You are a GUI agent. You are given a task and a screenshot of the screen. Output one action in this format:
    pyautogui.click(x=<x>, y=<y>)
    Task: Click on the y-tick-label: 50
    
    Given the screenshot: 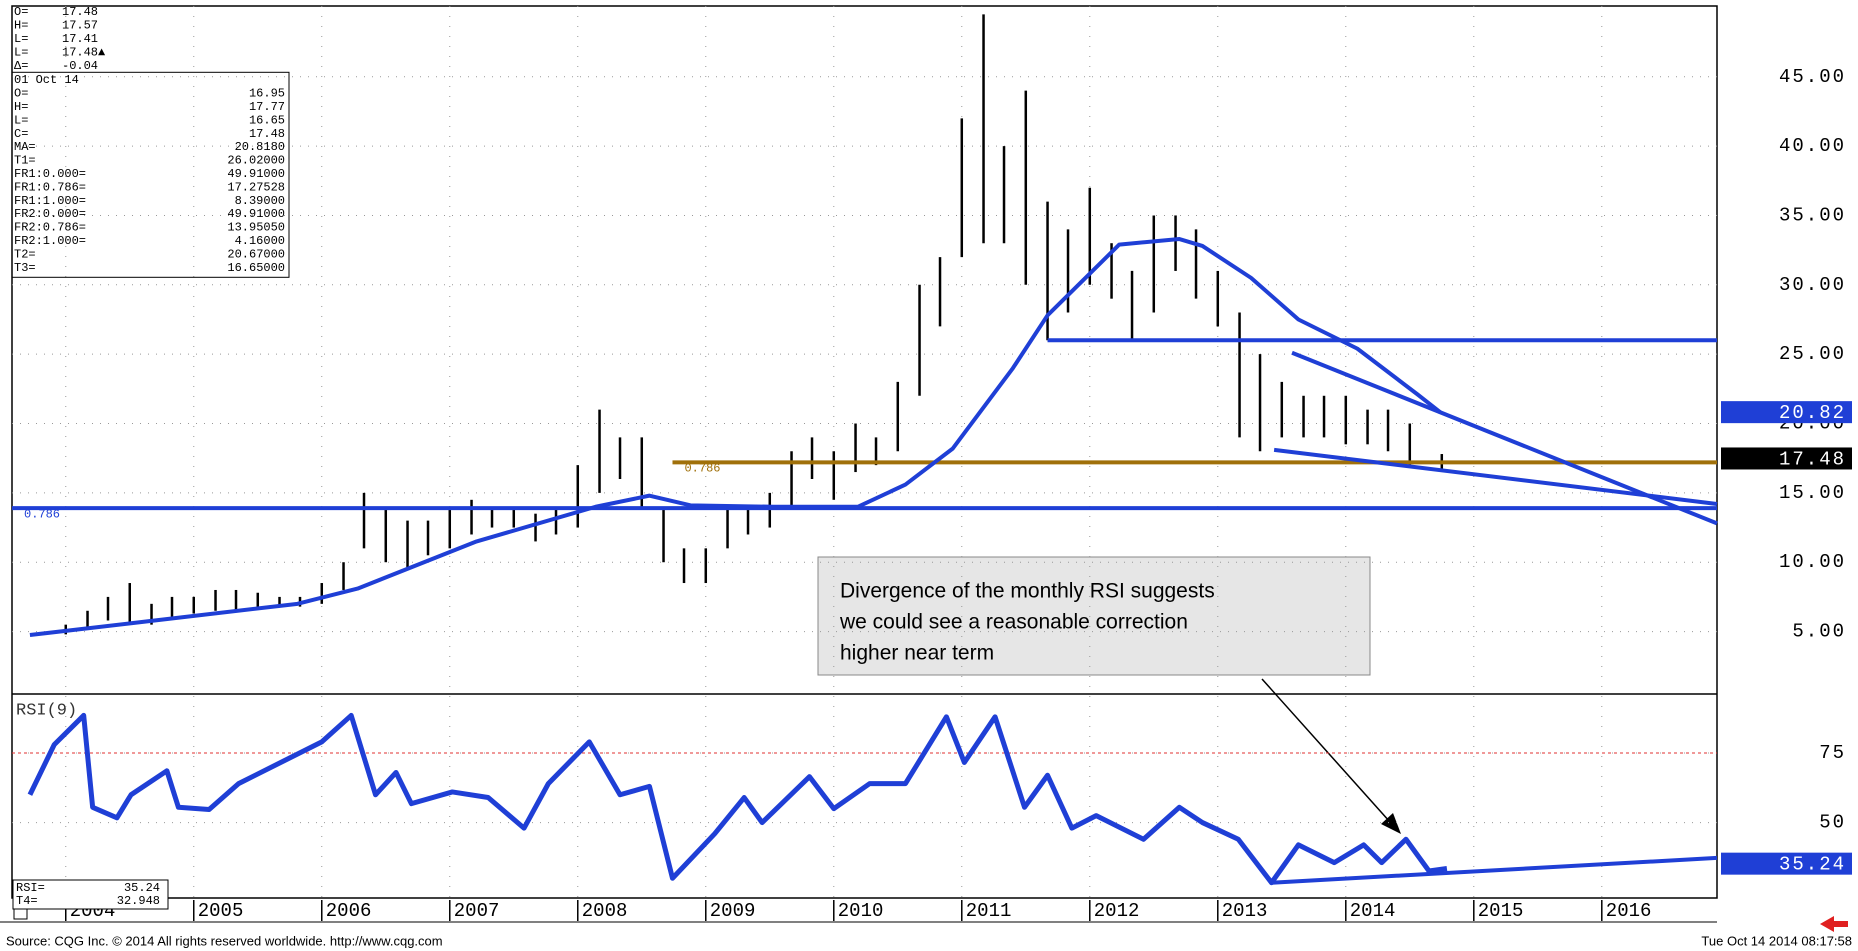 What is the action you would take?
    pyautogui.click(x=1832, y=823)
    